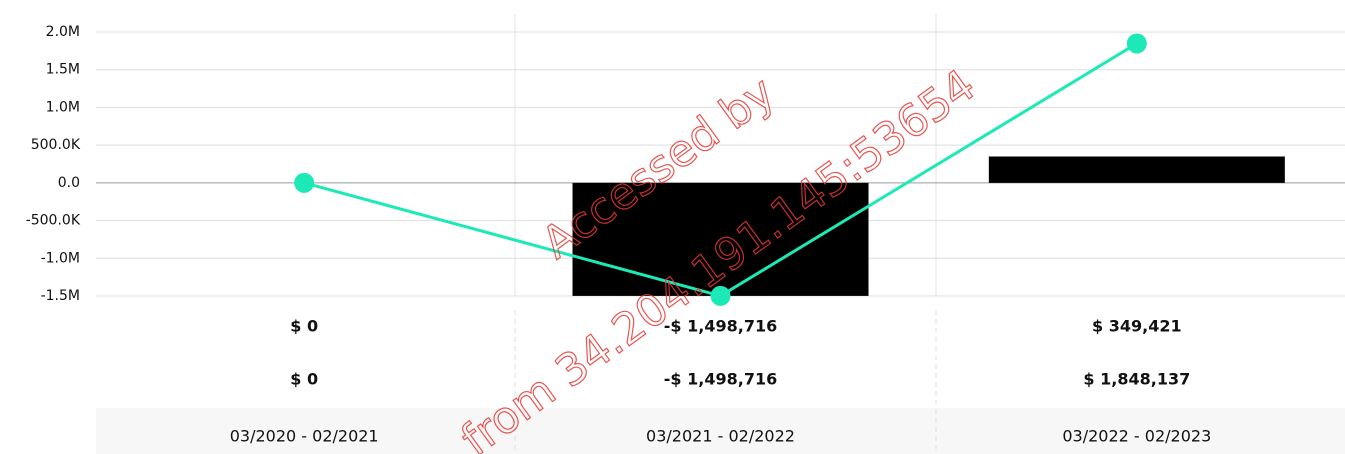  What do you see at coordinates (1137, 326) in the screenshot?
I see `value-label: $ 349,421` at bounding box center [1137, 326].